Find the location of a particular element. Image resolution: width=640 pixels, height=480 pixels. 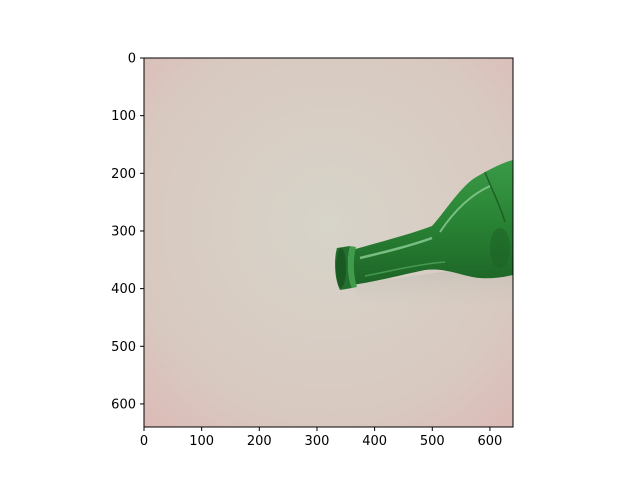

x-axis: 0 100 200 300 400 500 600 is located at coordinates (321, 438).